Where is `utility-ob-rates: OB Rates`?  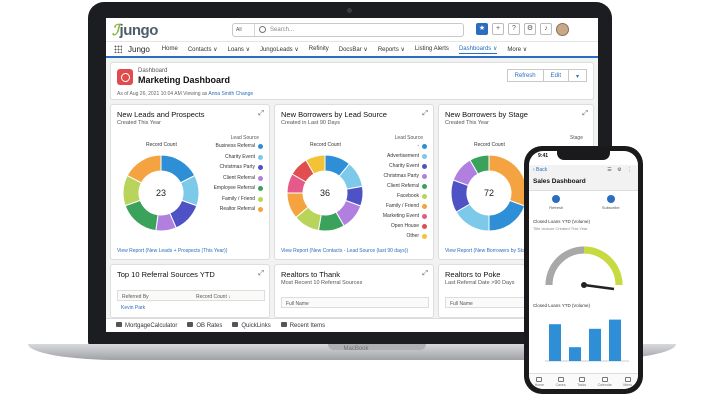 utility-ob-rates: OB Rates is located at coordinates (204, 325).